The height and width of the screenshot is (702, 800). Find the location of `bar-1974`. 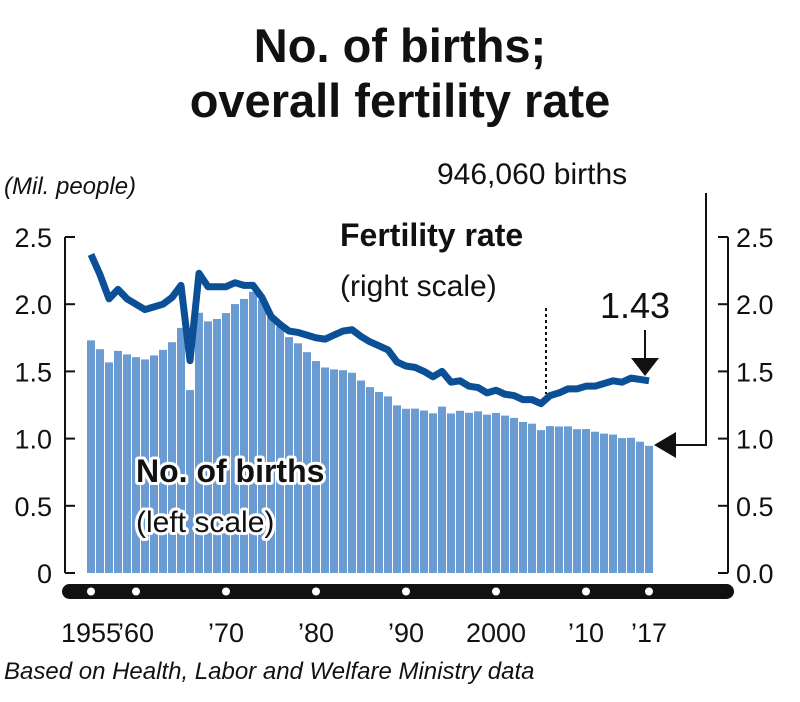

bar-1974 is located at coordinates (262, 436).